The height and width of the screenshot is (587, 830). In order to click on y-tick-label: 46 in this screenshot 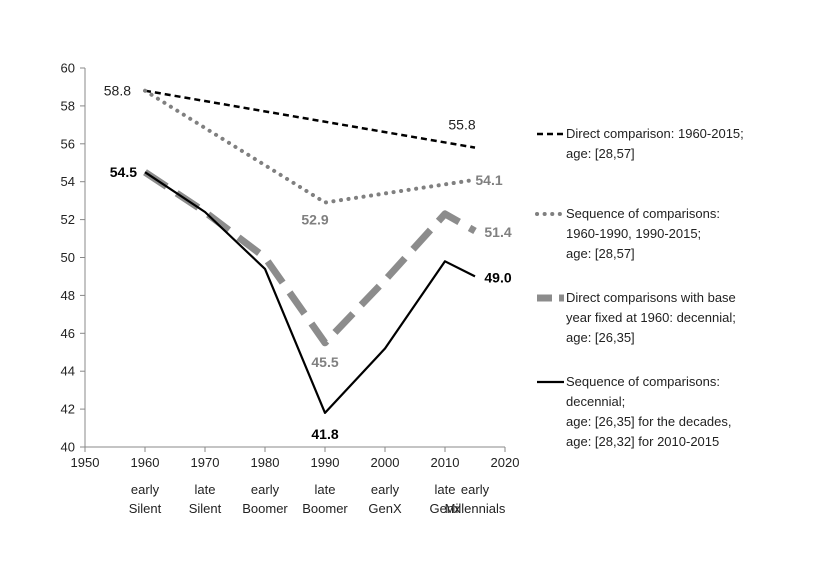, I will do `click(68, 333)`.